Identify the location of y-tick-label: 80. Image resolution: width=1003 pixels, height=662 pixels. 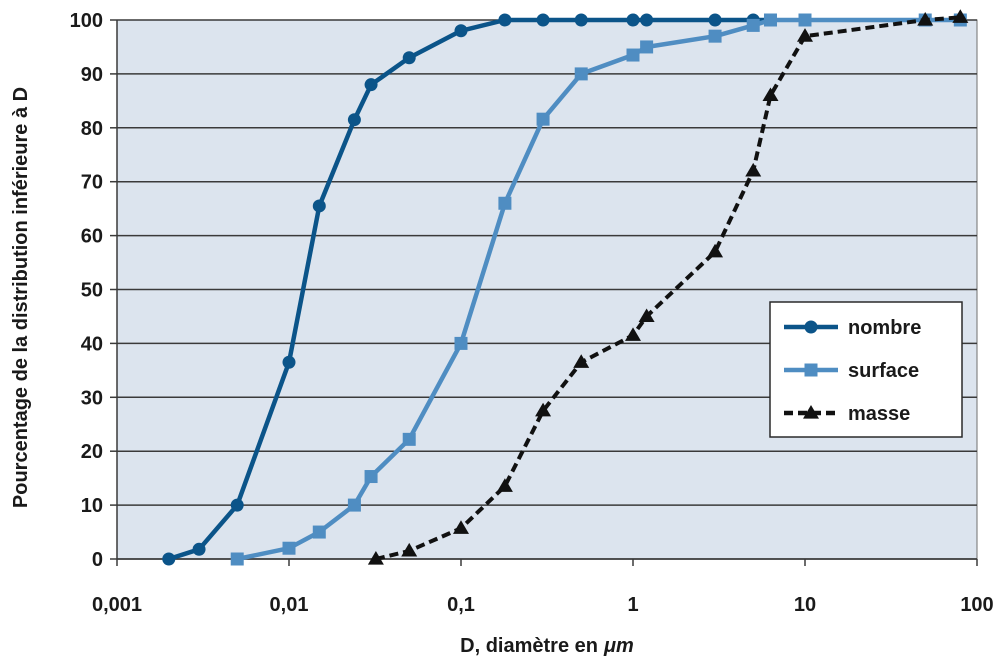
(92, 129).